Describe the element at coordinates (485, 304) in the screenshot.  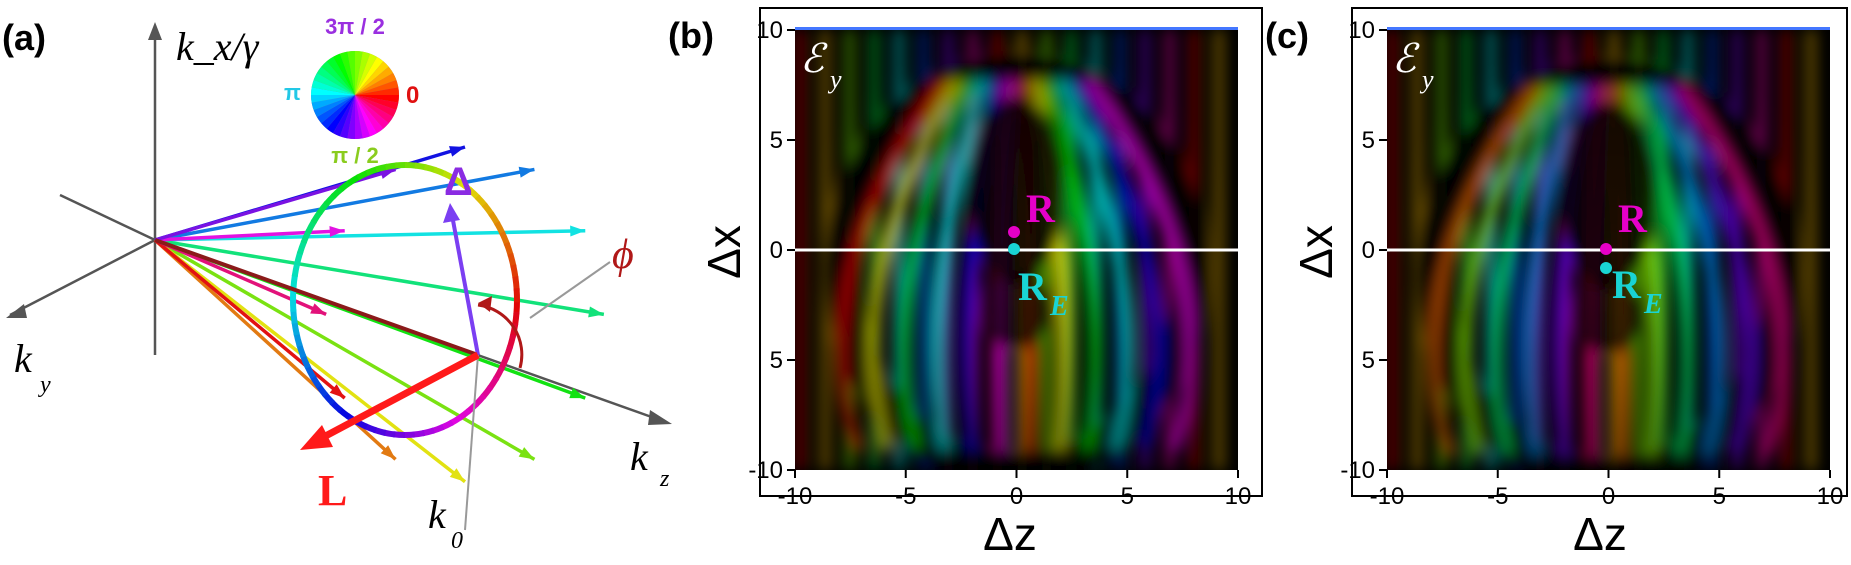
I see `phi-arrowhead` at that location.